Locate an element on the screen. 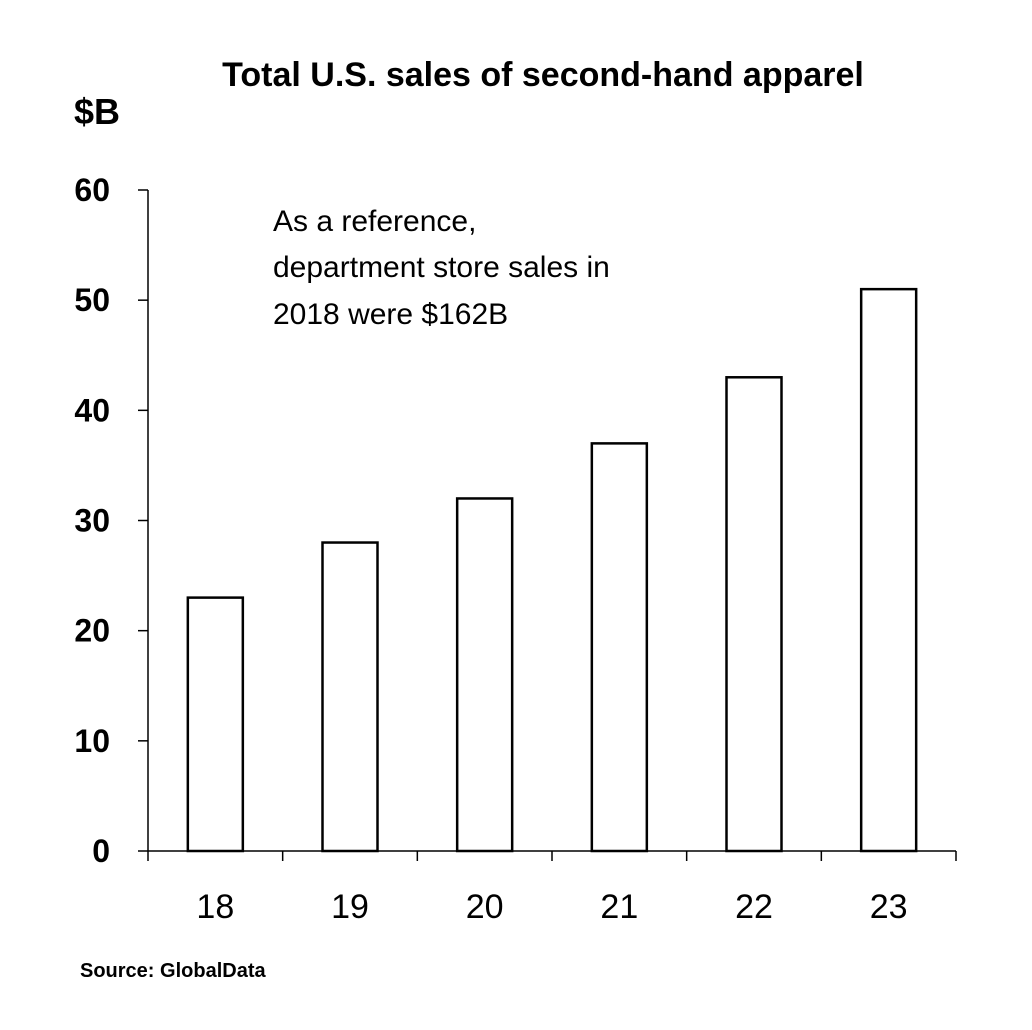  chart-title: Total U.S. sales of second-hand apparel is located at coordinates (543, 75).